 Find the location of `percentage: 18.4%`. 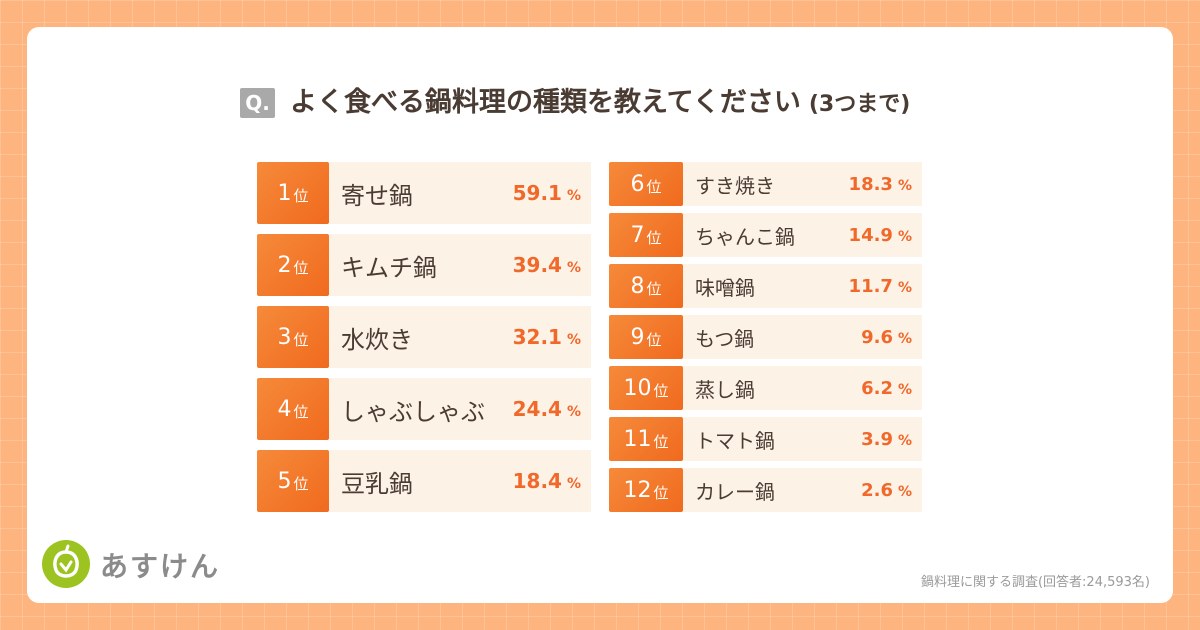

percentage: 18.4% is located at coordinates (547, 481).